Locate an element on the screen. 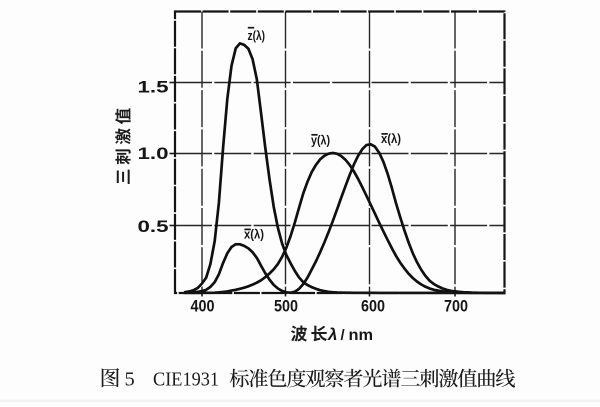 This screenshot has height=407, width=600. svg-text: 500 is located at coordinates (286, 306).